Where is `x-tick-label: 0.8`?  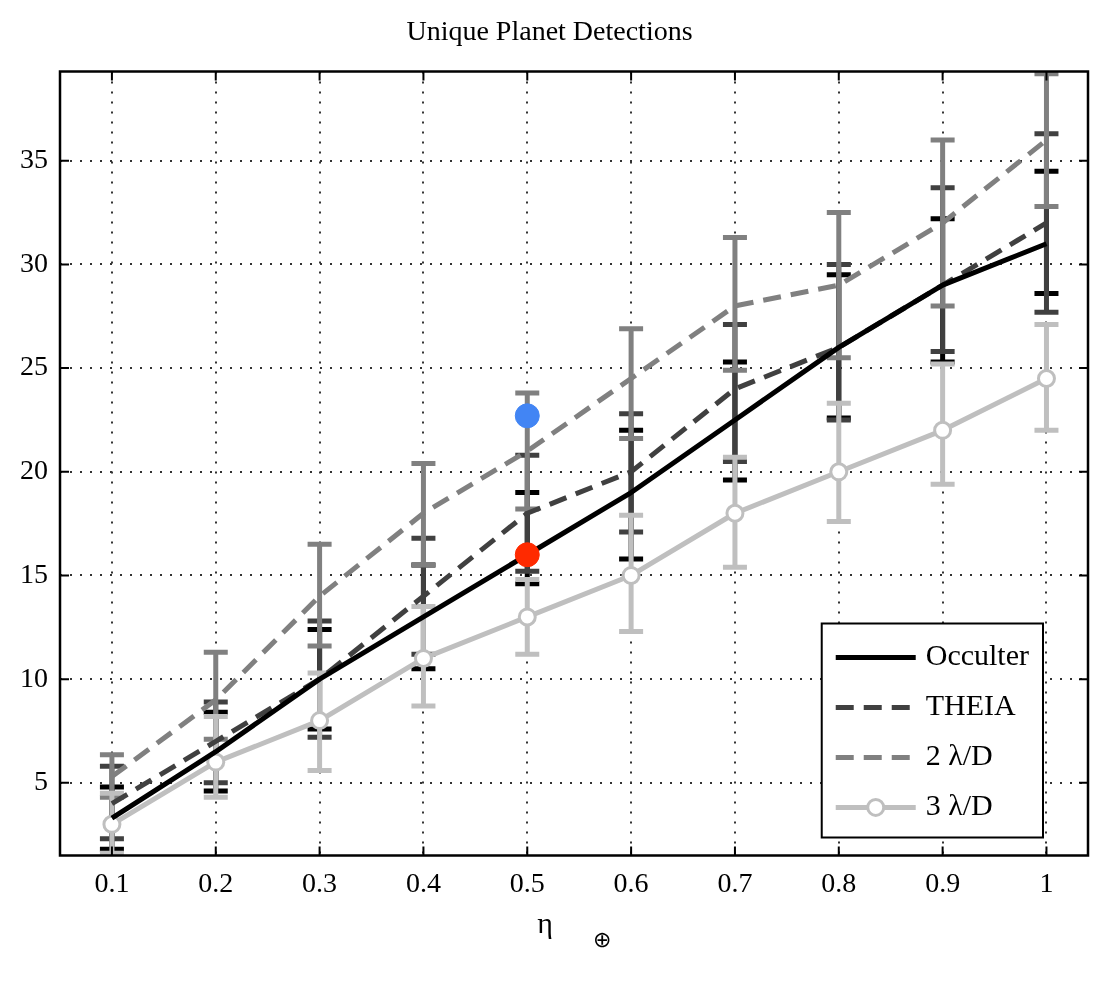 x-tick-label: 0.8 is located at coordinates (839, 882).